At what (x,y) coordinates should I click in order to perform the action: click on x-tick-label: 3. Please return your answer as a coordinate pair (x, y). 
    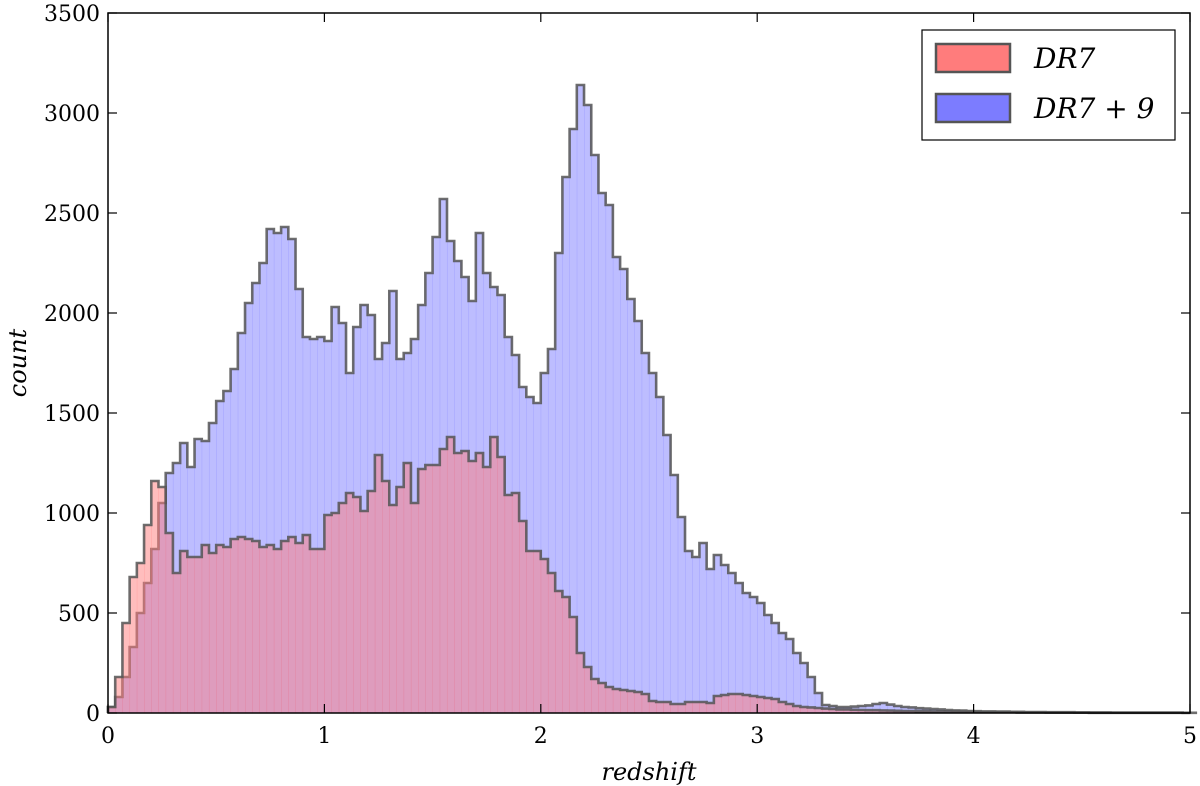
    Looking at the image, I should click on (757, 736).